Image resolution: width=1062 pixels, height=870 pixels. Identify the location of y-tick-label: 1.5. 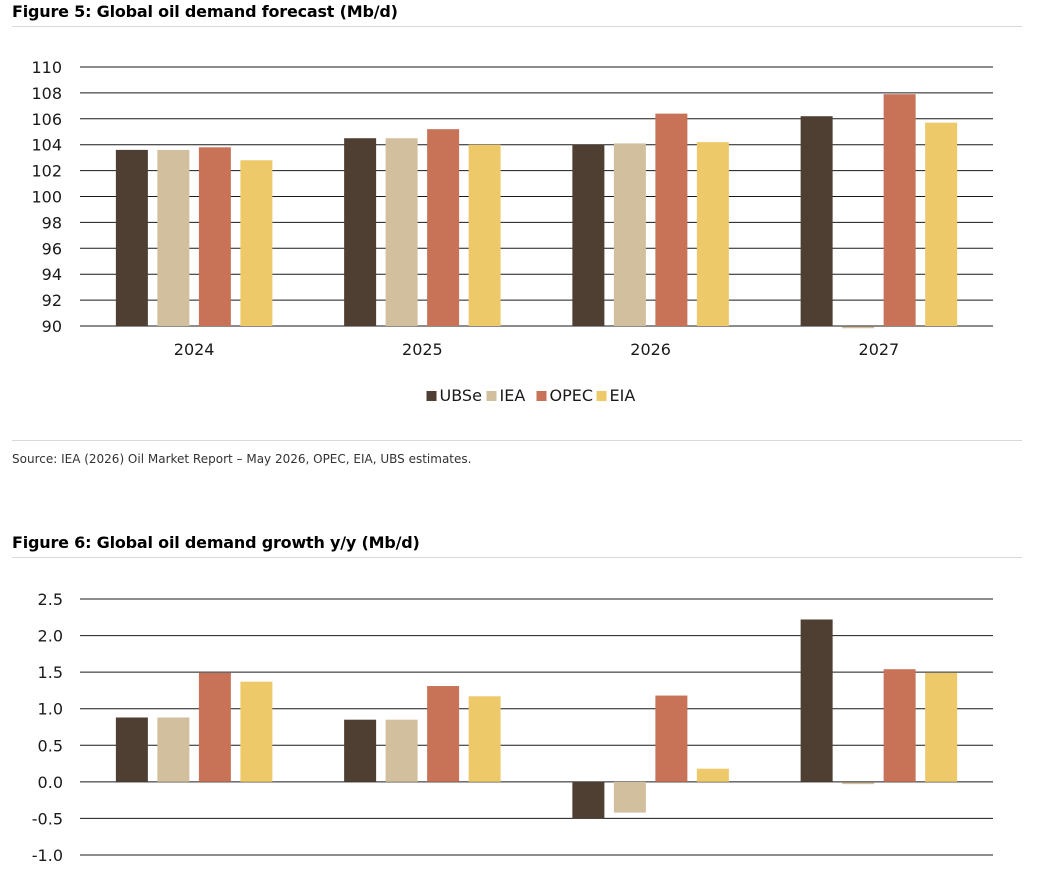
(50, 672).